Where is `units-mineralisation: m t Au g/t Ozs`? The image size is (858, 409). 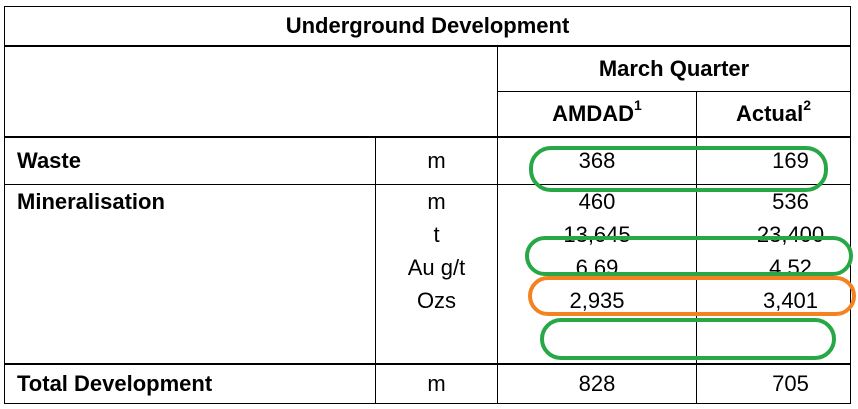 units-mineralisation: m t Au g/t Ozs is located at coordinates (436, 274).